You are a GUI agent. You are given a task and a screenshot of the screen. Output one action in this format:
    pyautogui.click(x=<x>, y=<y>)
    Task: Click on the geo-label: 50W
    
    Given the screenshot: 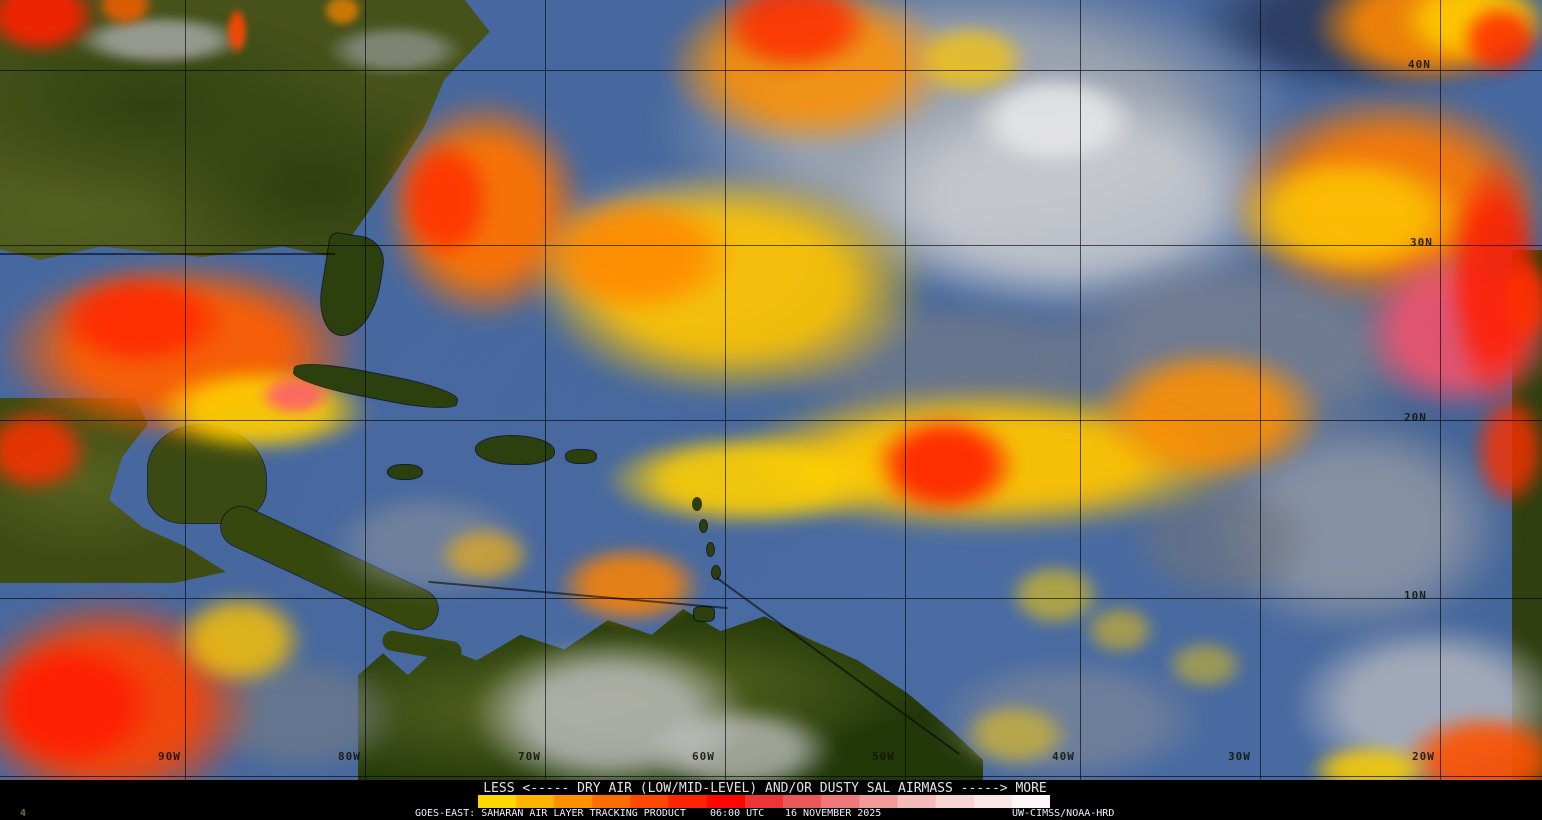 What is the action you would take?
    pyautogui.click(x=883, y=756)
    